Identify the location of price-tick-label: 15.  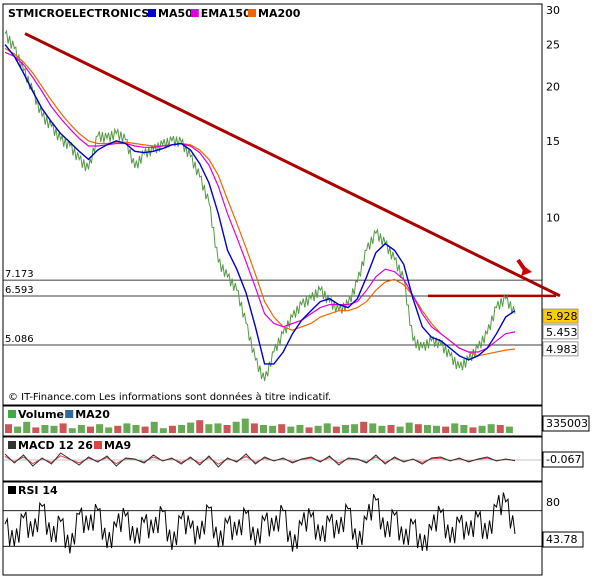
(553, 141).